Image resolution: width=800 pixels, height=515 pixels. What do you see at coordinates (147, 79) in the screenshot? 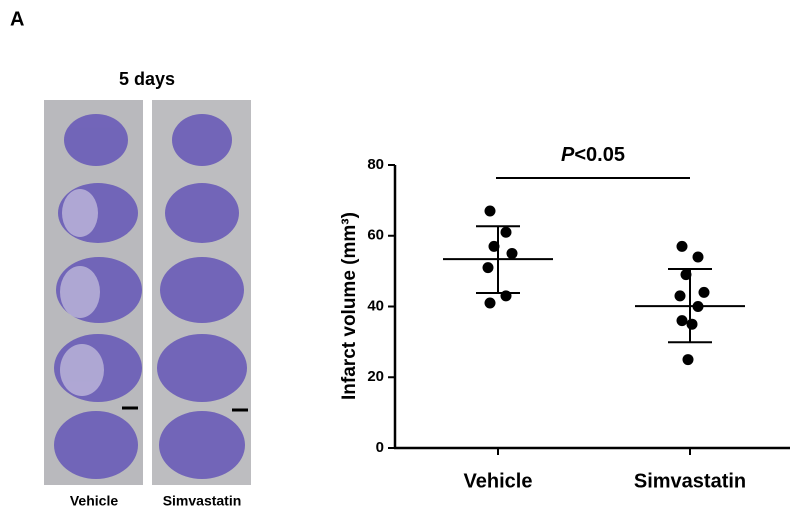
I see `image-title: 5 days` at bounding box center [147, 79].